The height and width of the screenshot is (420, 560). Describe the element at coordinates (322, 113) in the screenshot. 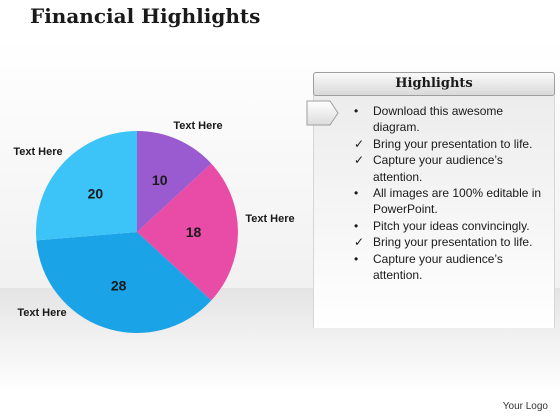

I see `panel-arrow-tab` at that location.